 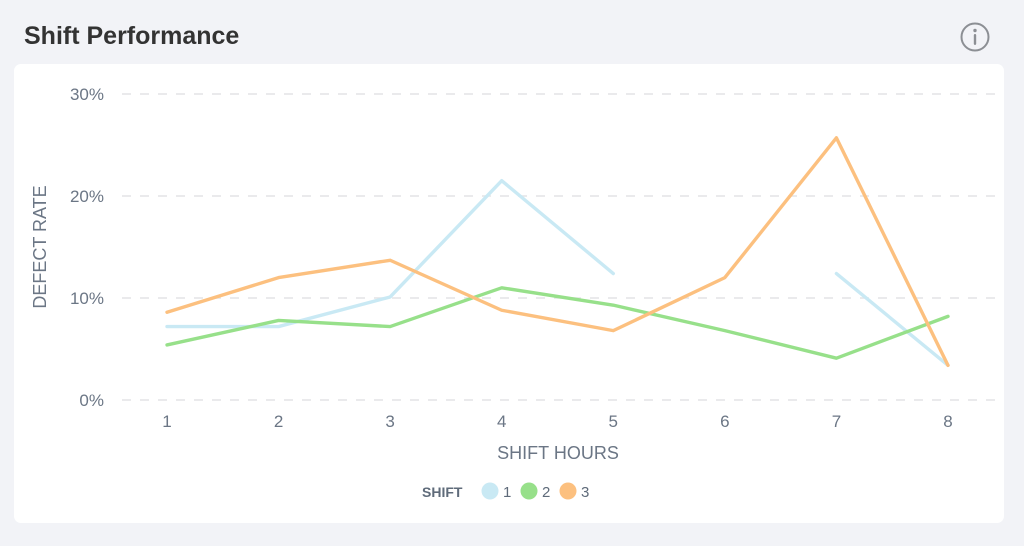 I want to click on y-tick-label: 0%, so click(x=91, y=400).